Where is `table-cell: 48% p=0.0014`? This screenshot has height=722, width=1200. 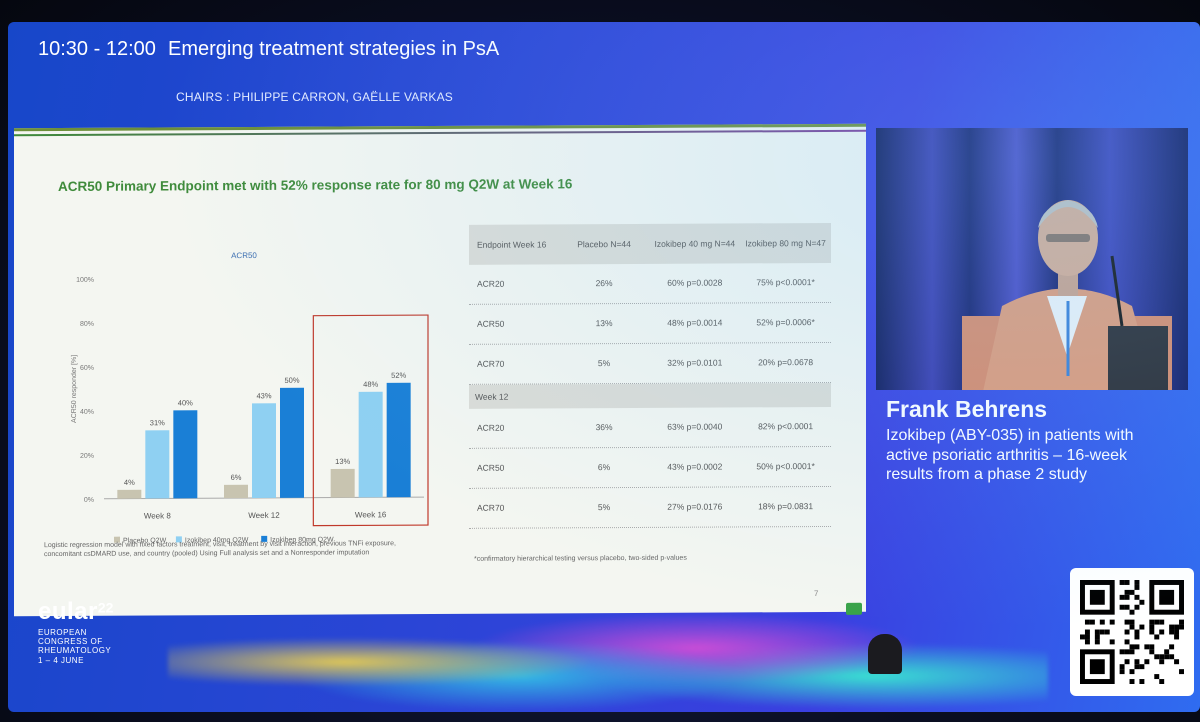
table-cell: 48% p=0.0014 is located at coordinates (695, 322).